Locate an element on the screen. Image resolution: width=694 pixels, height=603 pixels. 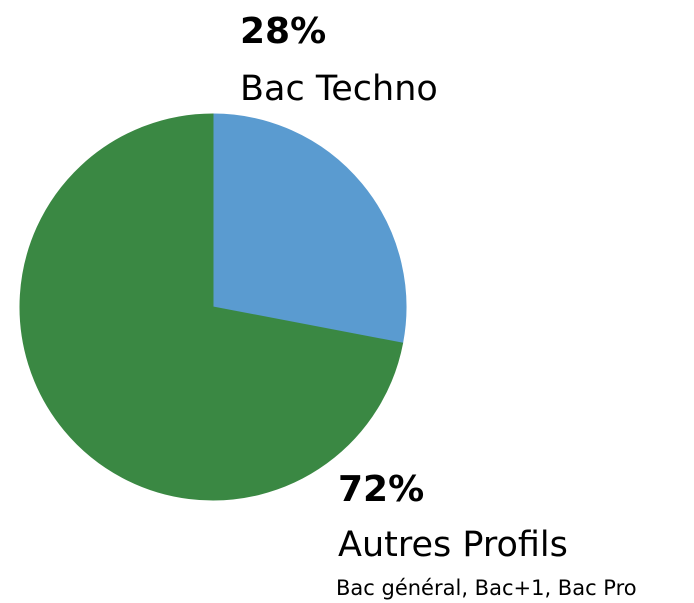
value-label: 28% is located at coordinates (283, 31).